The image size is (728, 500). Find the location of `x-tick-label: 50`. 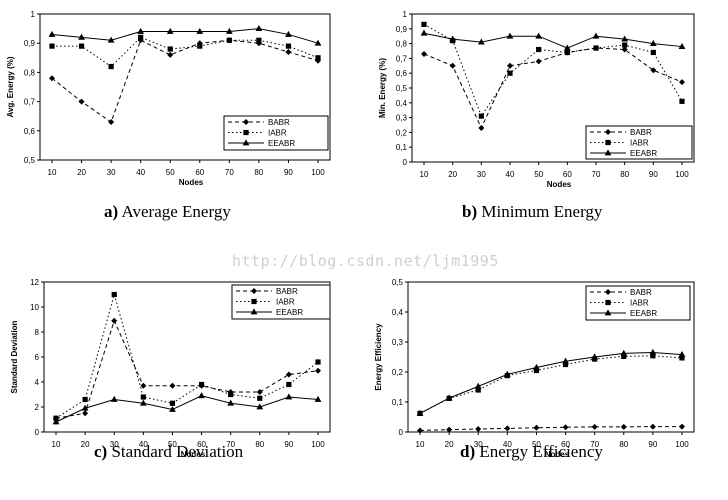

x-tick-label: 50 is located at coordinates (170, 172).